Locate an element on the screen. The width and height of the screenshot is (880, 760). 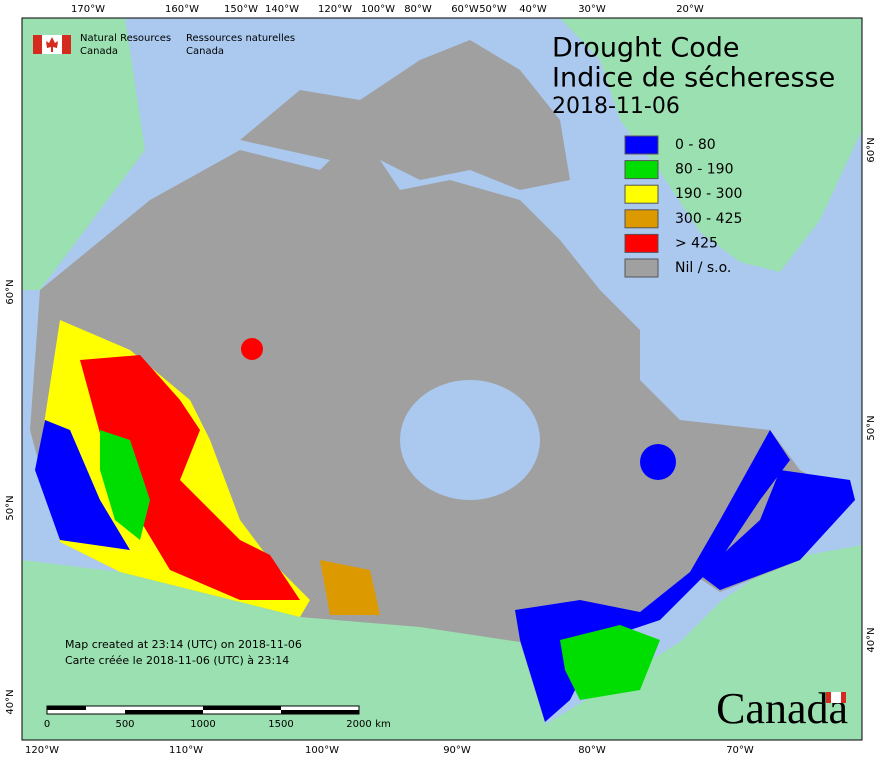
arctic-islands is located at coordinates (405, 115).